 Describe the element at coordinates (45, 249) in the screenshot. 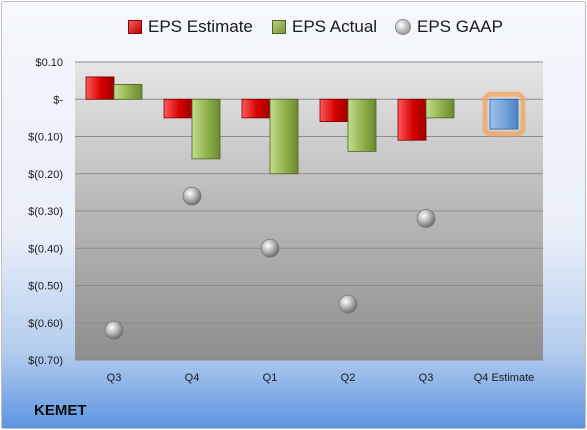

I see `y-tick-label: $(0.40)` at that location.